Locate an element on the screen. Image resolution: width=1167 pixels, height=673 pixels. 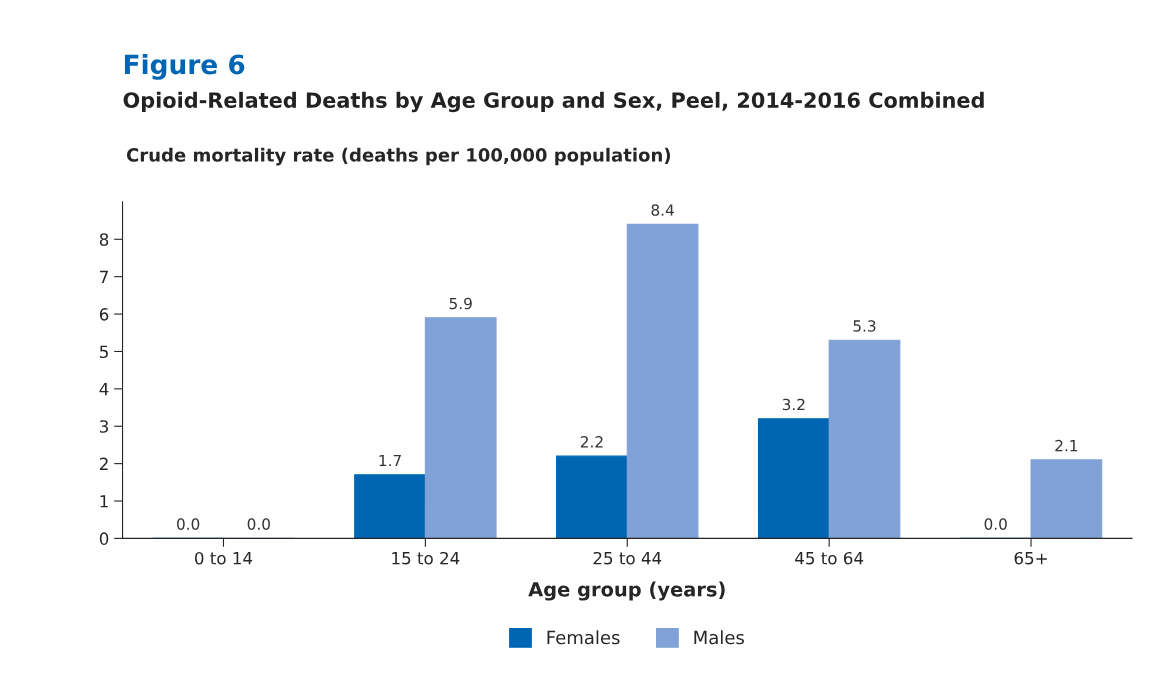
legend-label: Males is located at coordinates (719, 637).